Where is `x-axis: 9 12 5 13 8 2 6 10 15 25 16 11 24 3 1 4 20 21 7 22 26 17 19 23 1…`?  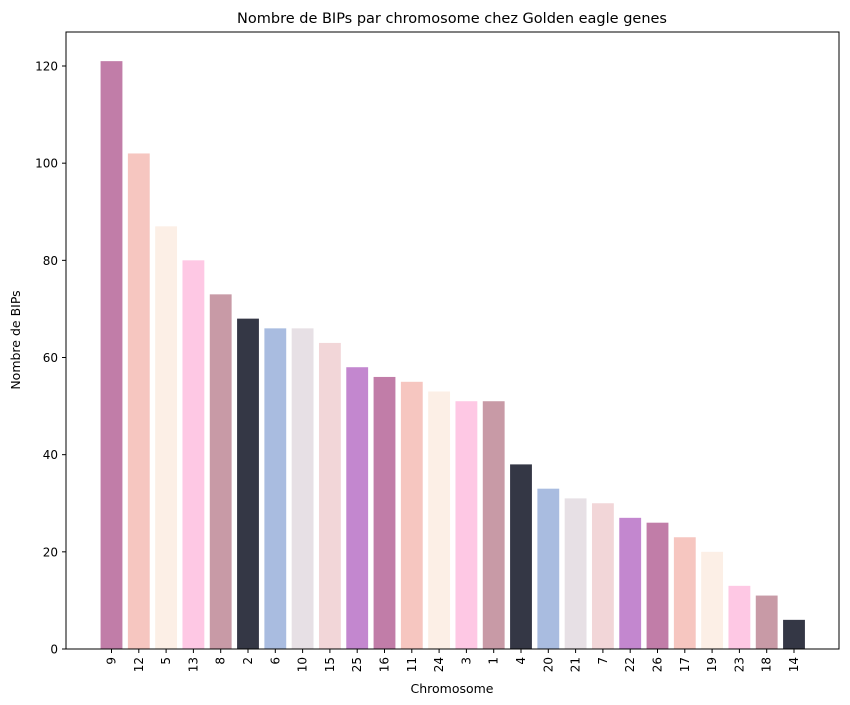
x-axis: 9 12 5 13 8 2 6 10 15 25 16 11 24 3 1 4 20 21 7 22 26 17 19 23 1… is located at coordinates (453, 660).